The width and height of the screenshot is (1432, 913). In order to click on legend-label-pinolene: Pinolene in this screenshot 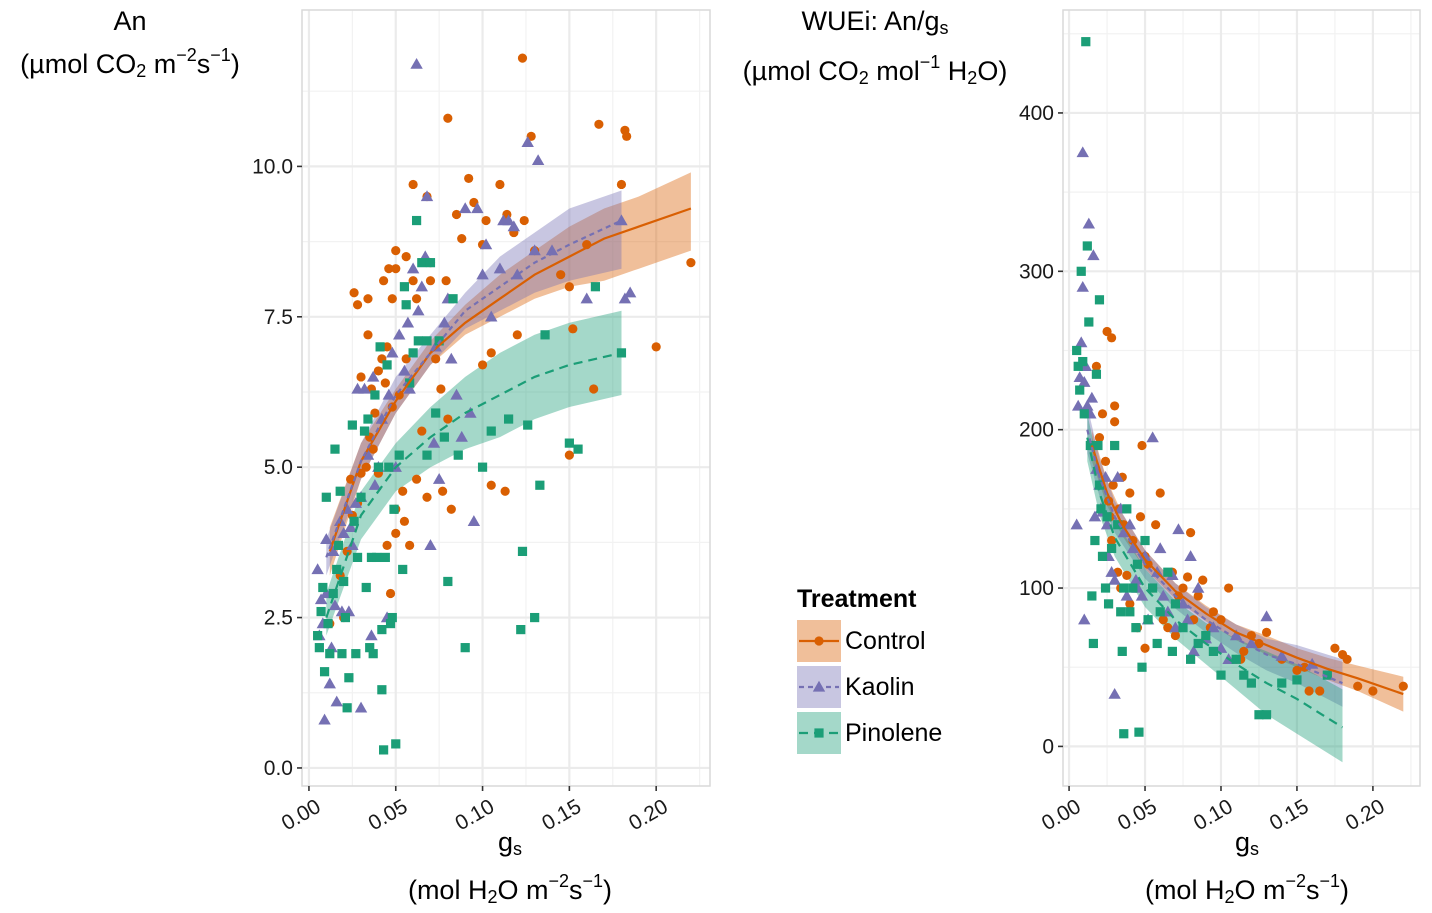, I will do `click(894, 732)`.